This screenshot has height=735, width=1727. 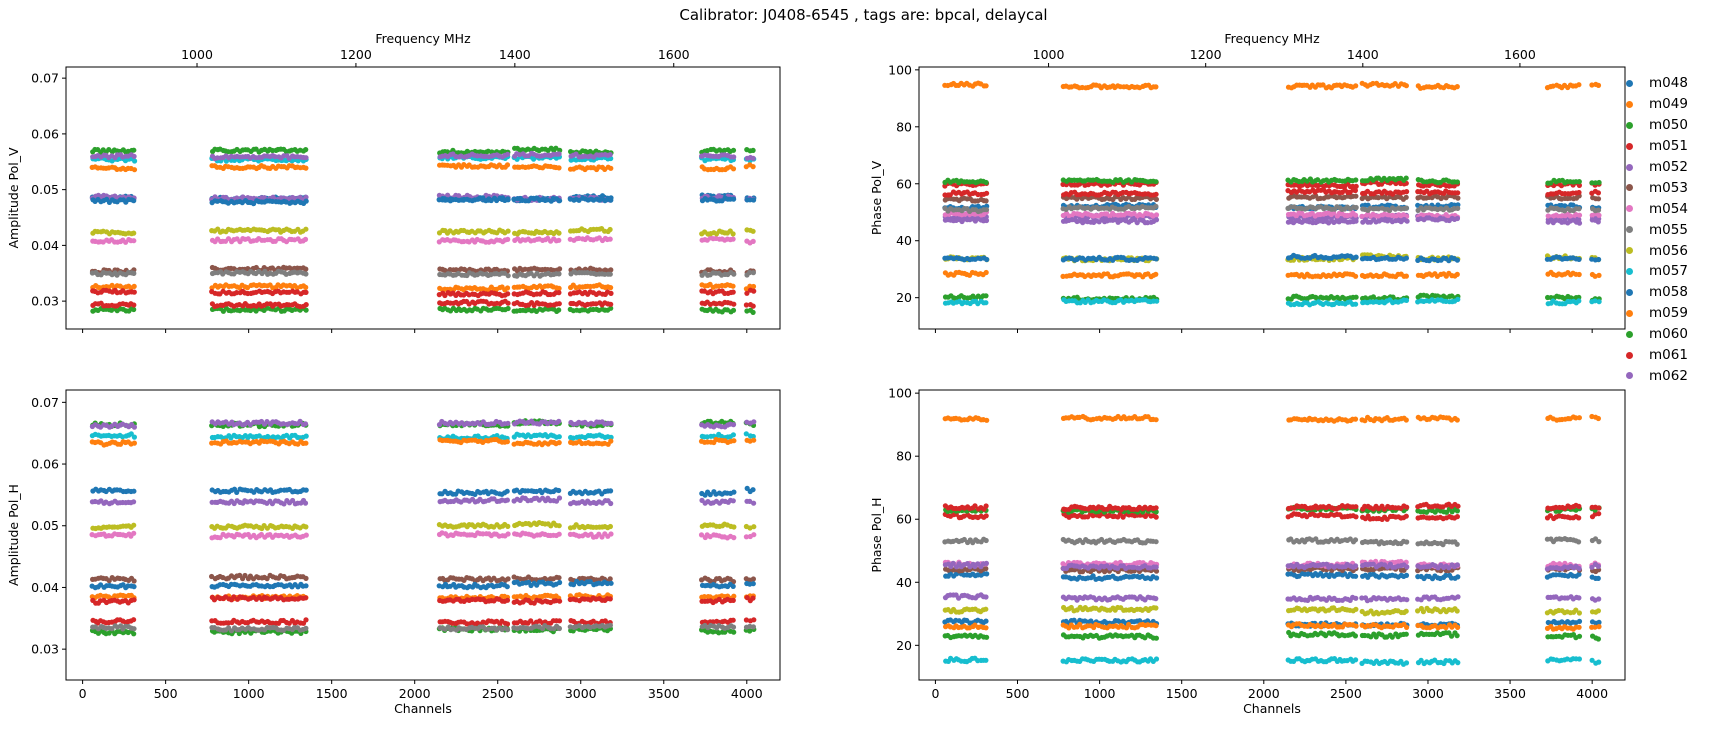 What do you see at coordinates (423, 293) in the screenshot?
I see `series-m061` at bounding box center [423, 293].